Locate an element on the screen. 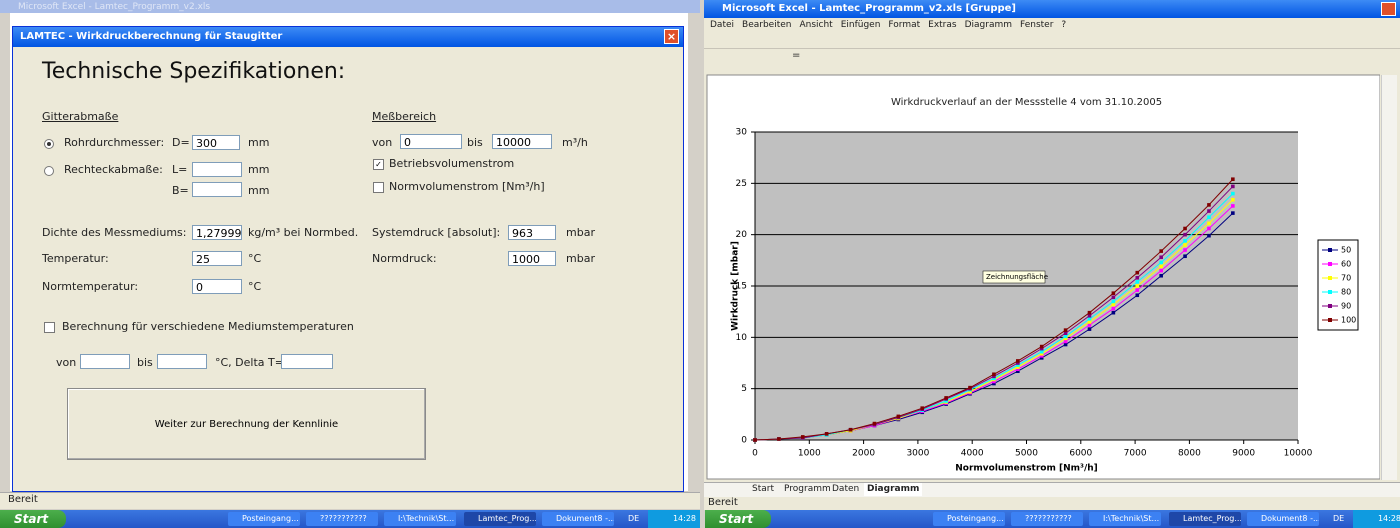 This screenshot has height=528, width=1400. x-tick-label: 6000 is located at coordinates (1080, 454).